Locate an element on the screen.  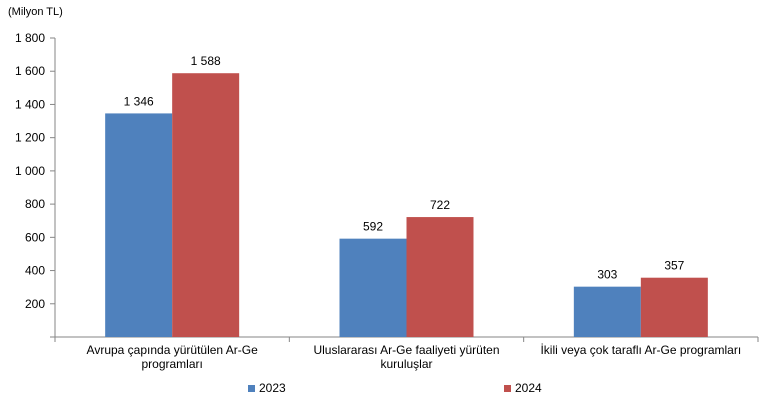
data-label-2024: 357 is located at coordinates (674, 266).